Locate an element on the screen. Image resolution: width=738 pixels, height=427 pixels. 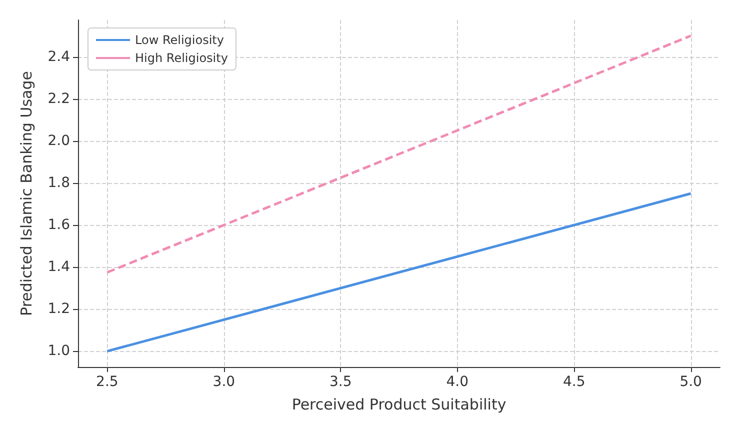
x-tick-label: 4.0 is located at coordinates (457, 382).